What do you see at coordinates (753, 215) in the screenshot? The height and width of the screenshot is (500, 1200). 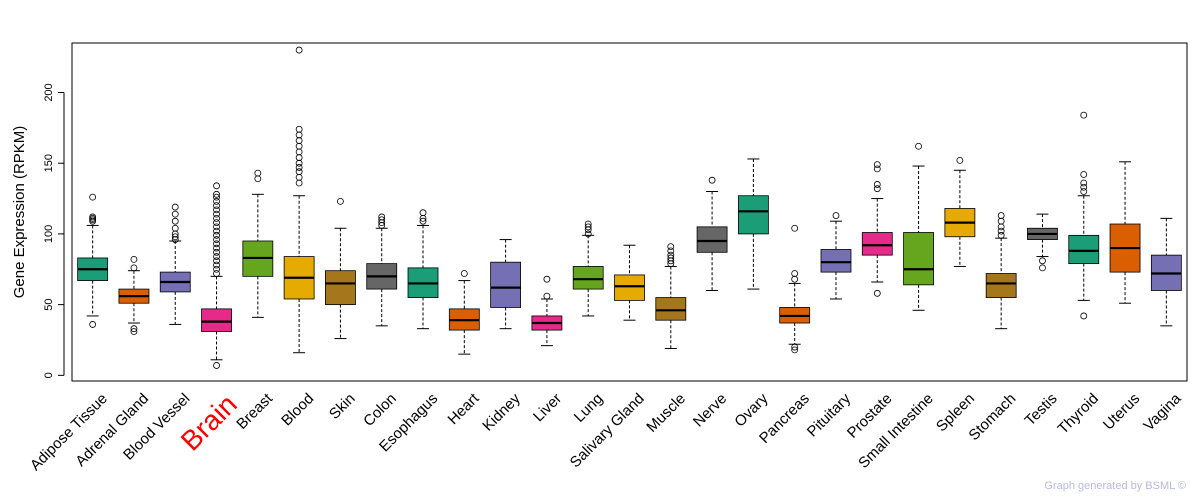 I see `box-ovary` at bounding box center [753, 215].